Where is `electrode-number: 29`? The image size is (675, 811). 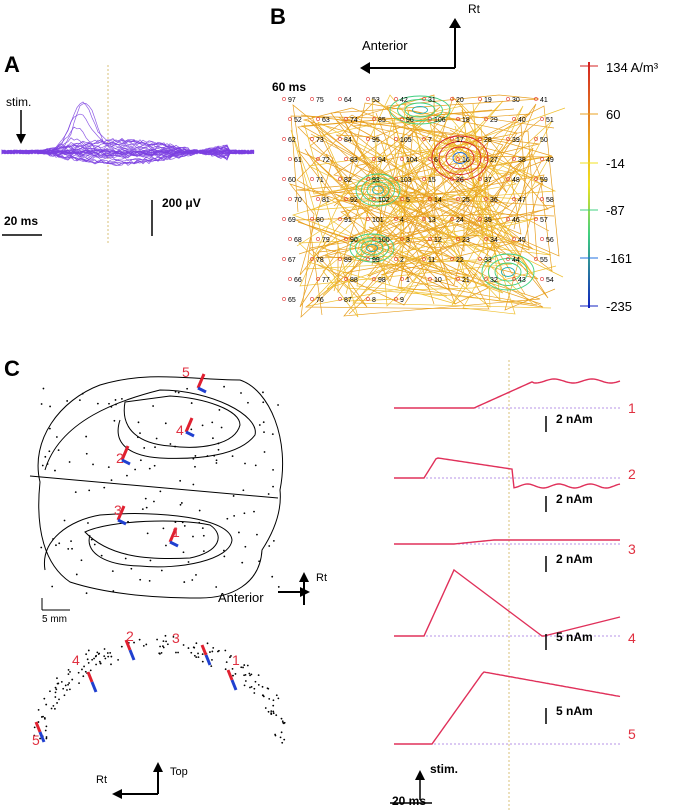 electrode-number: 29 is located at coordinates (494, 120).